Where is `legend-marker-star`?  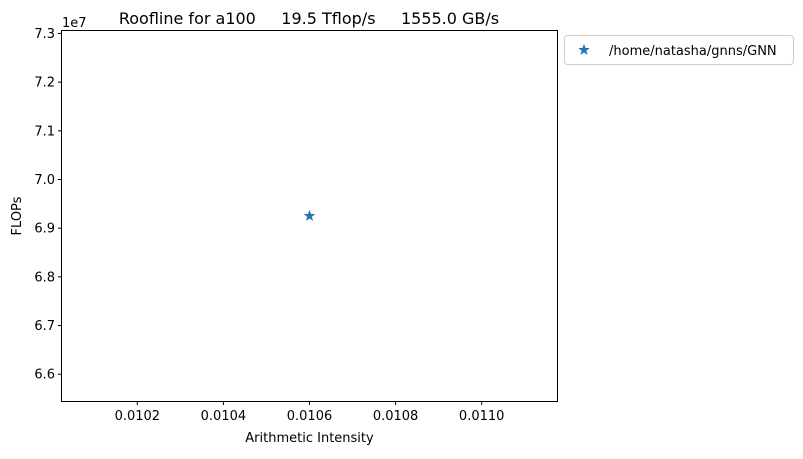 legend-marker-star is located at coordinates (584, 49).